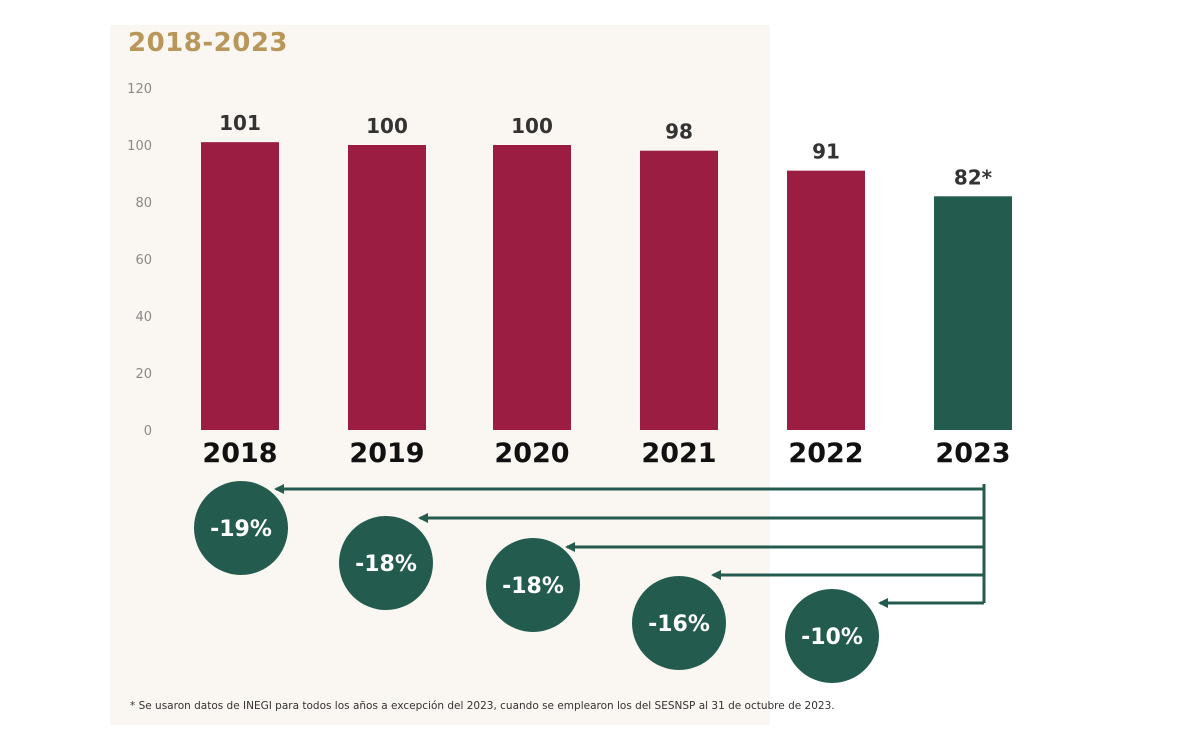 Image resolution: width=1200 pixels, height=740 pixels. I want to click on y-tick-label: 40, so click(143, 317).